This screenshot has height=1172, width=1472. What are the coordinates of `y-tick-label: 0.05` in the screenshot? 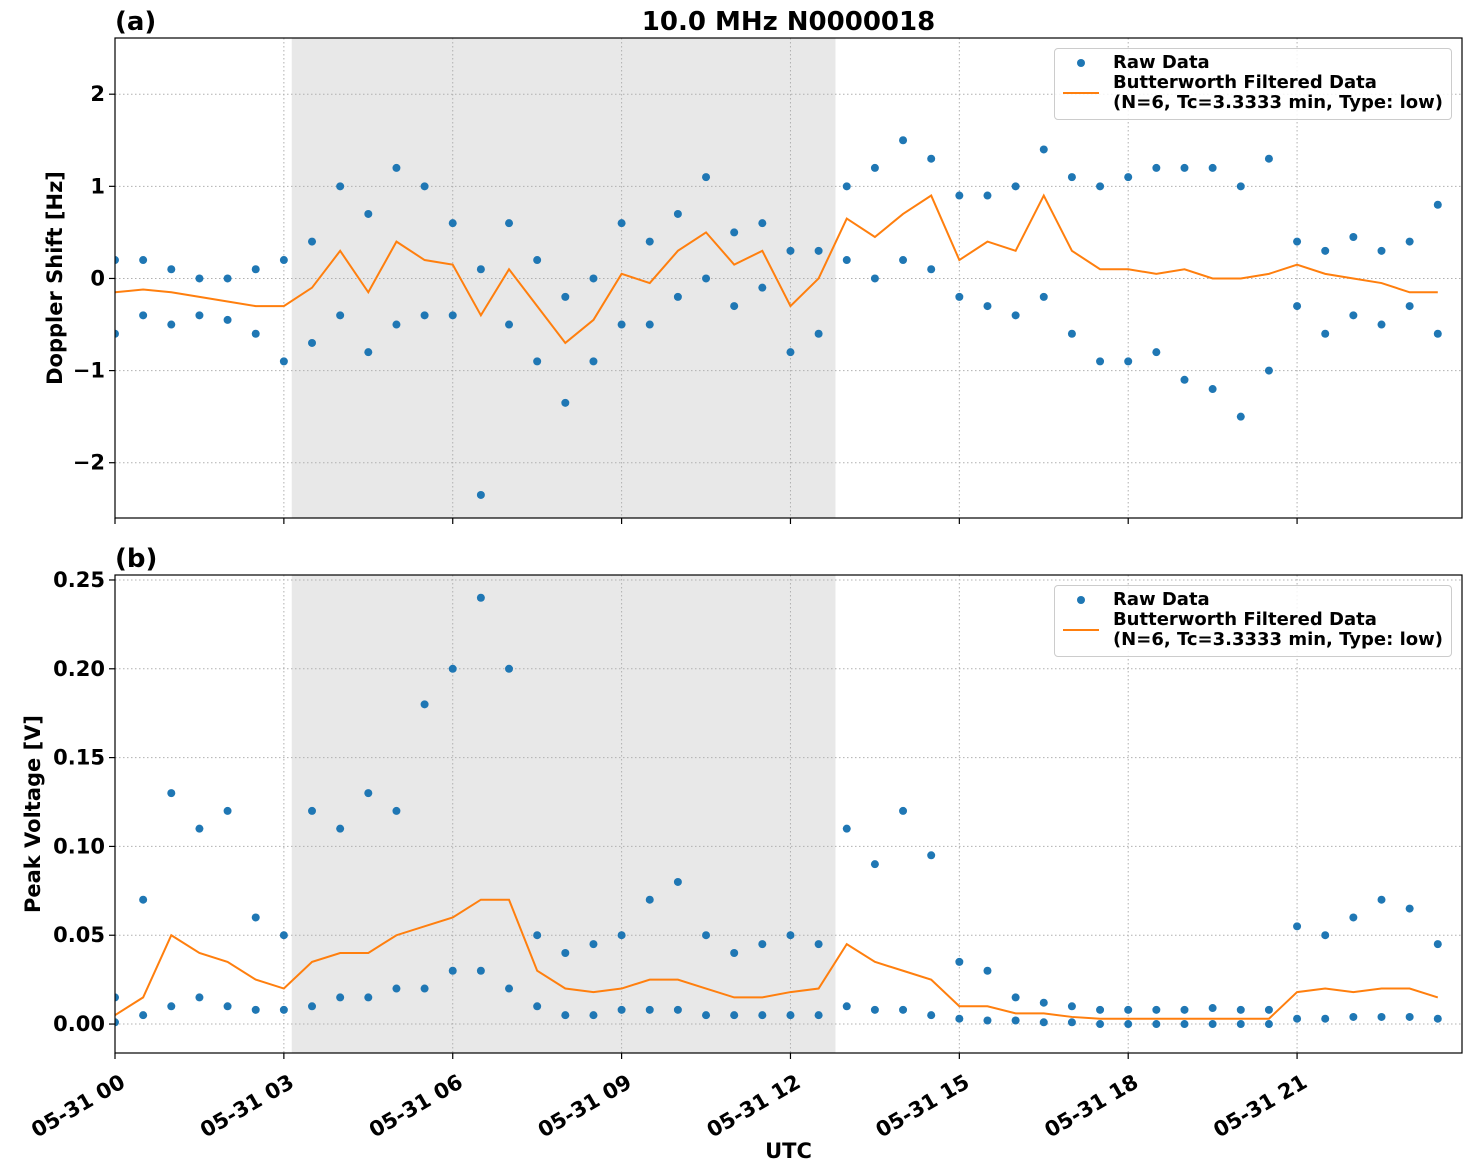 It's located at (79, 935).